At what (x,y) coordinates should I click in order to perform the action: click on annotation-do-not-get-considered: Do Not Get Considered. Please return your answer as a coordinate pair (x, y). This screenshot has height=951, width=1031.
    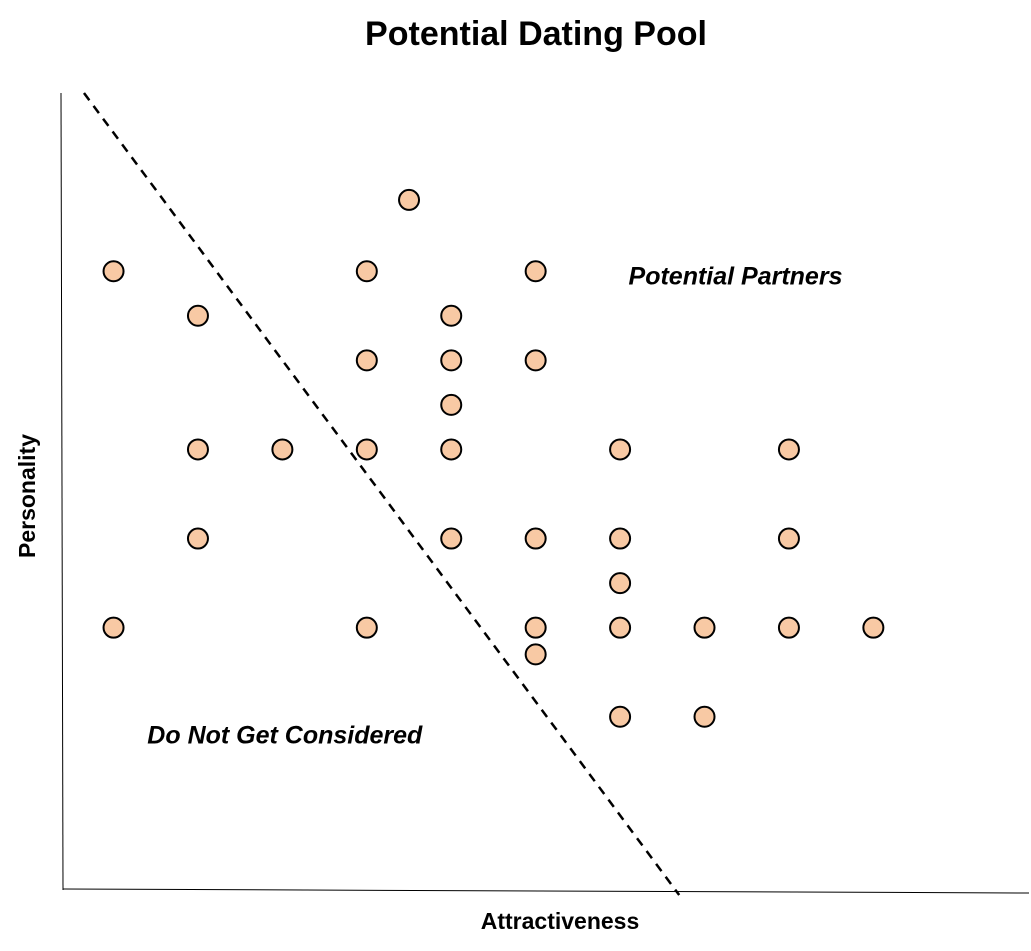
    Looking at the image, I should click on (285, 736).